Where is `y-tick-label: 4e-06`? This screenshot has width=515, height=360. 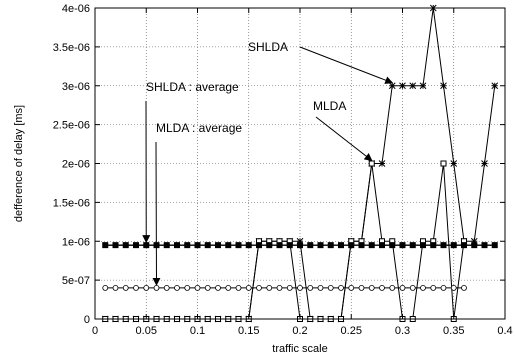 y-tick-label: 4e-06 is located at coordinates (76, 9).